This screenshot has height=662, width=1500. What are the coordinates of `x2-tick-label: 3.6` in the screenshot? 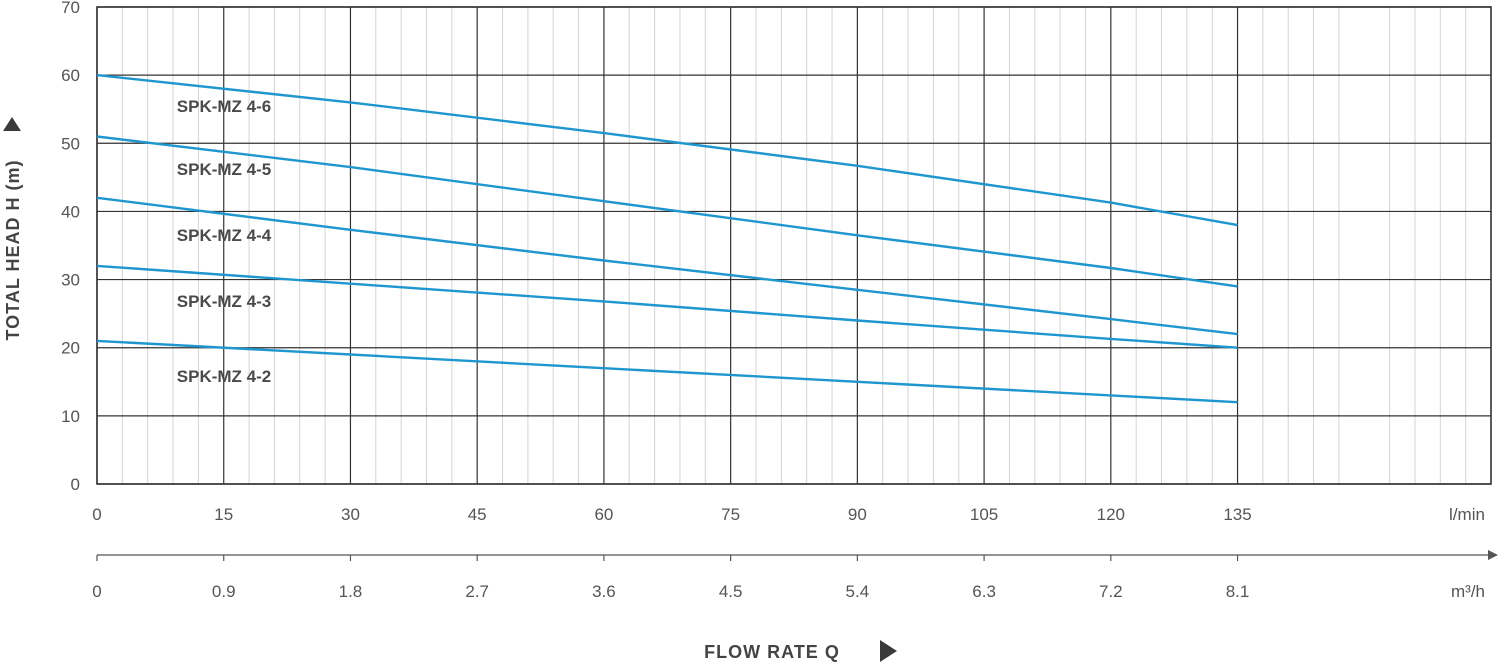 It's located at (604, 591).